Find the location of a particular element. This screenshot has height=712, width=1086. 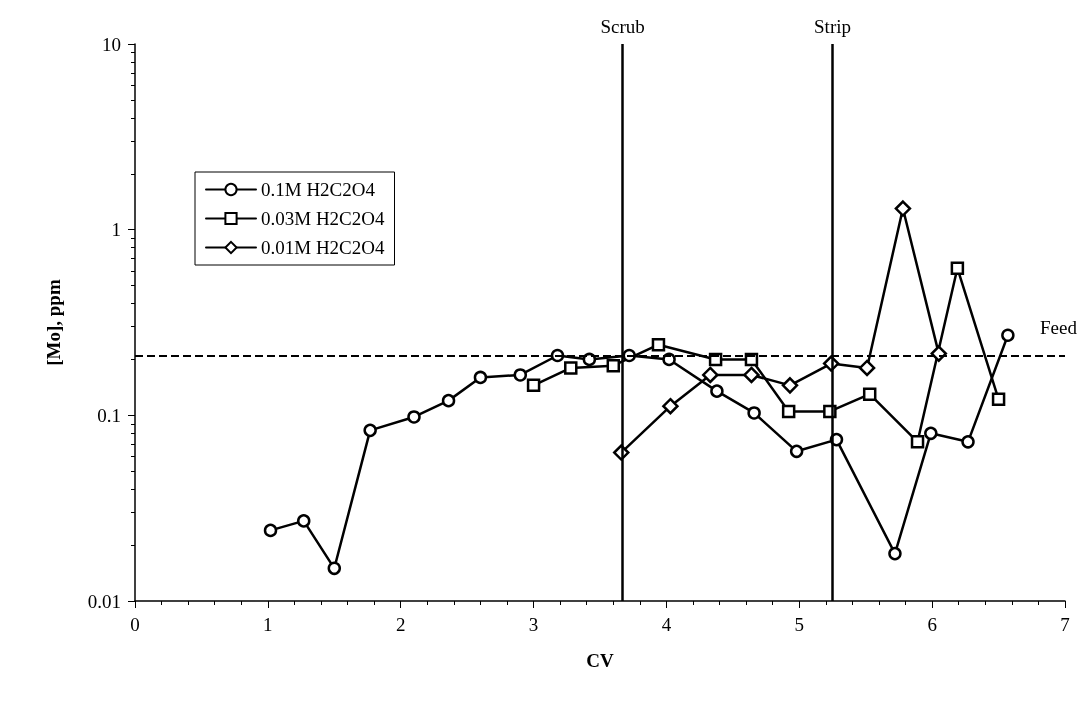

x-tick-label: 4 is located at coordinates (666, 624).